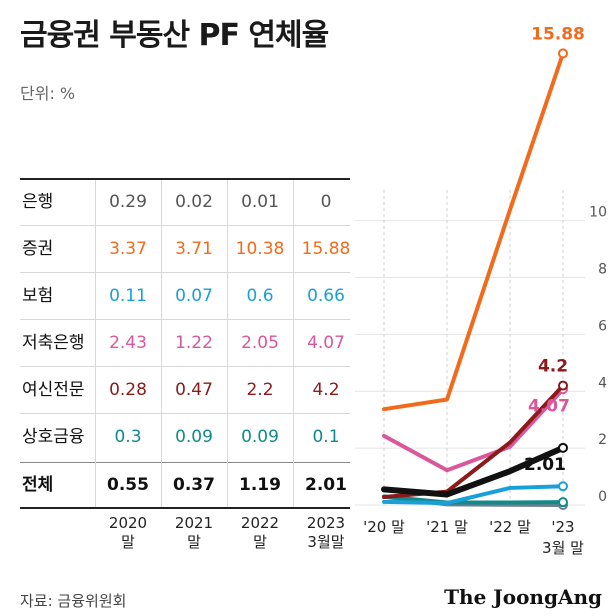 The image size is (614, 616). What do you see at coordinates (326, 437) in the screenshot?
I see `table-cell: 0.1` at bounding box center [326, 437].